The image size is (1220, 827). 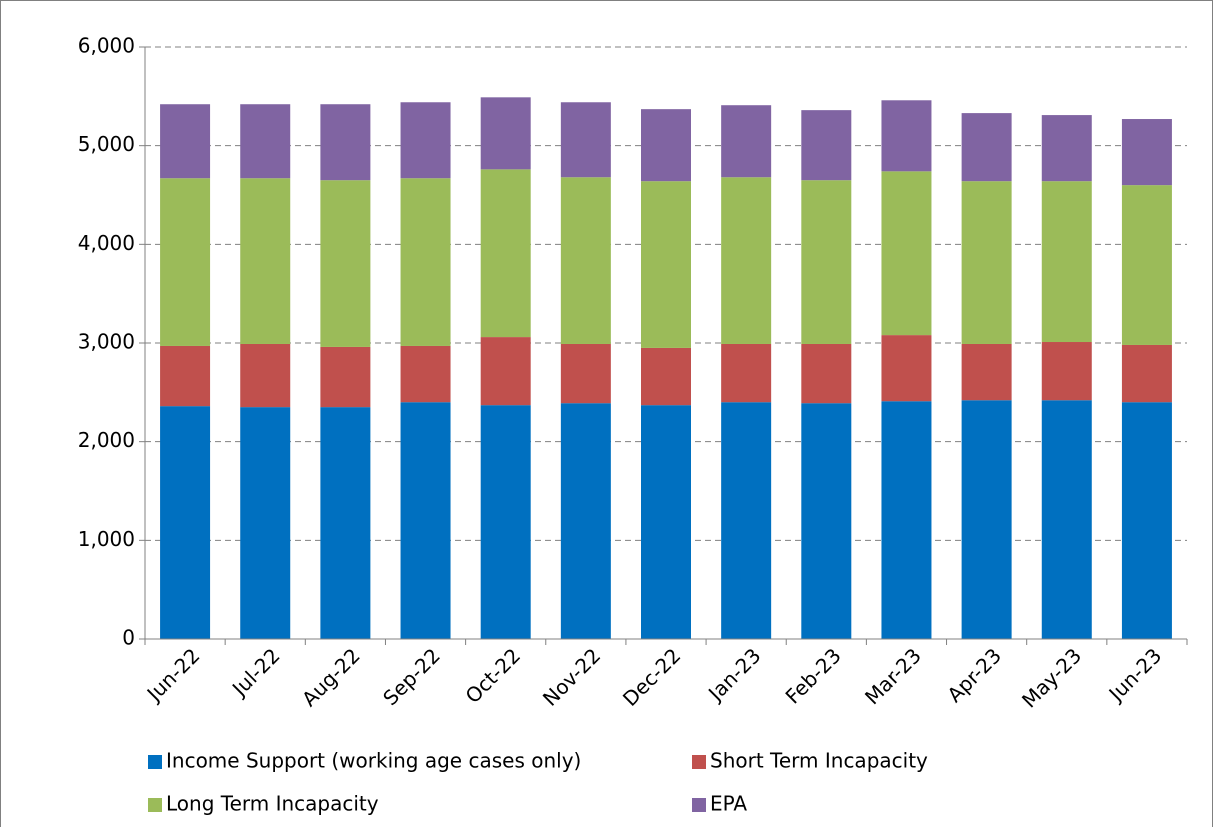 What do you see at coordinates (272, 804) in the screenshot?
I see `legend-label: Long Term Incapacity` at bounding box center [272, 804].